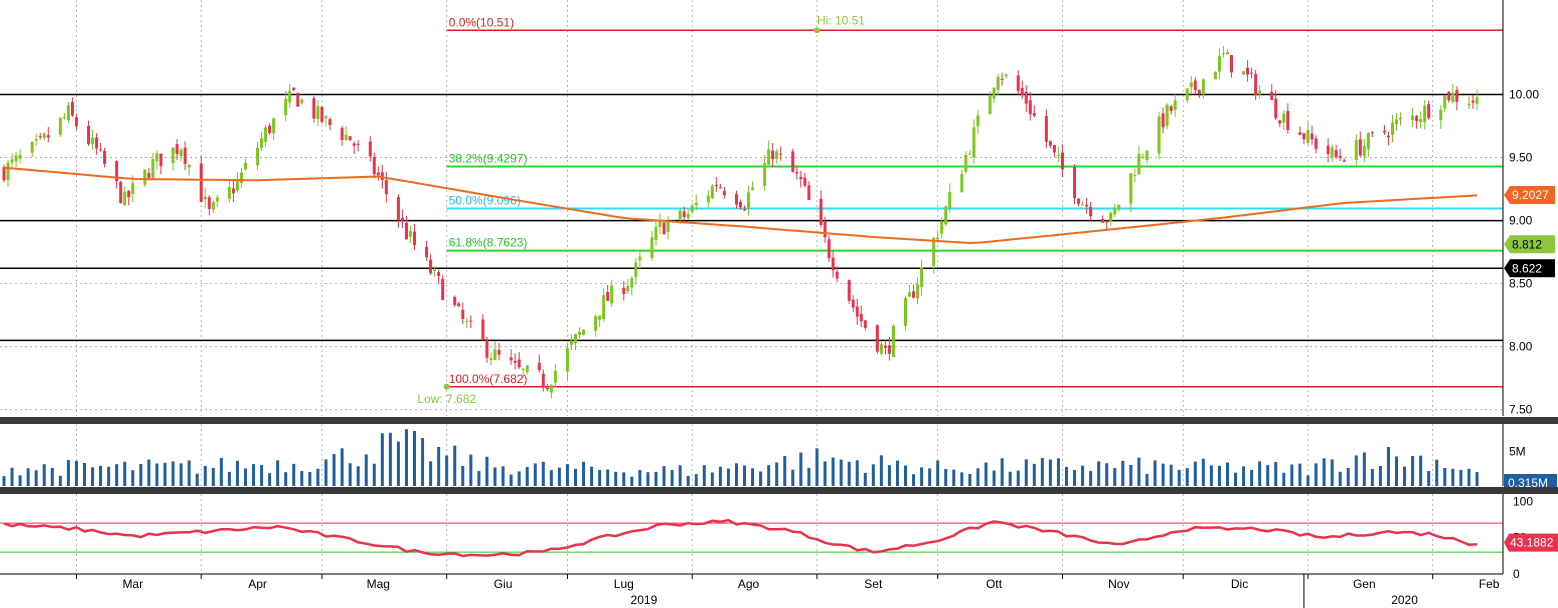  Describe the element at coordinates (1529, 268) in the screenshot. I see `price-badge-shape` at that location.